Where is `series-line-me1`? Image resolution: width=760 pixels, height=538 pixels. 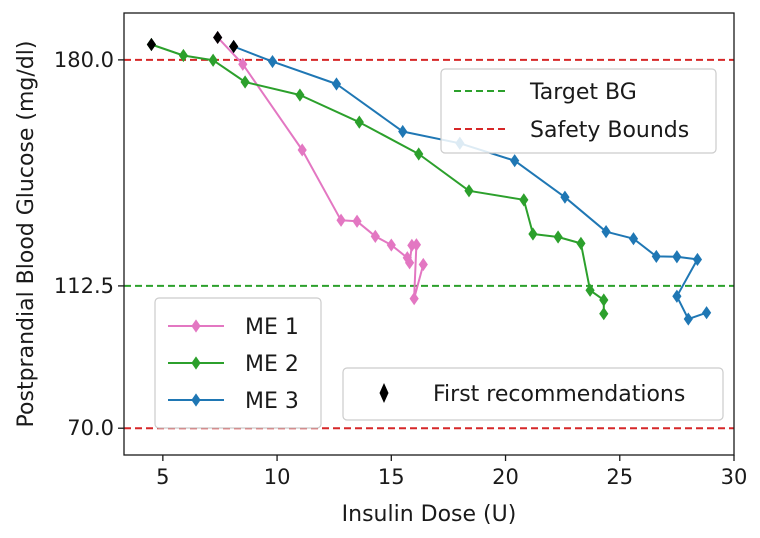
series-line-me1 is located at coordinates (320, 168).